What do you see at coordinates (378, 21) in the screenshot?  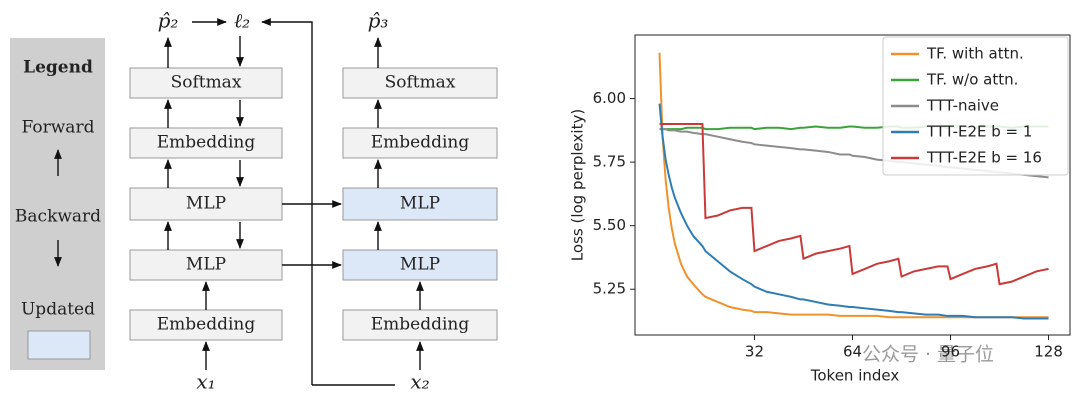 I see `math-label: p̂₃` at bounding box center [378, 21].